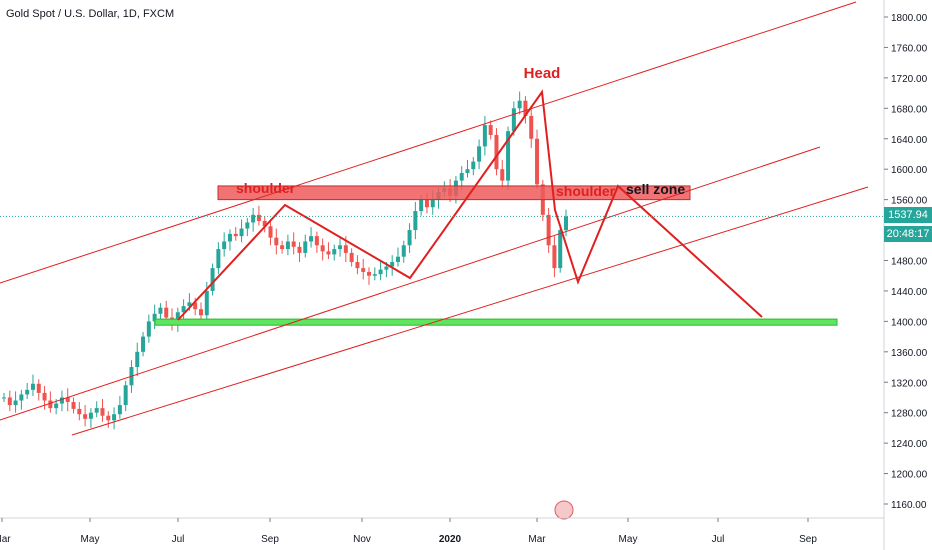  I want to click on price-tick-label: 1200.00, so click(909, 475).